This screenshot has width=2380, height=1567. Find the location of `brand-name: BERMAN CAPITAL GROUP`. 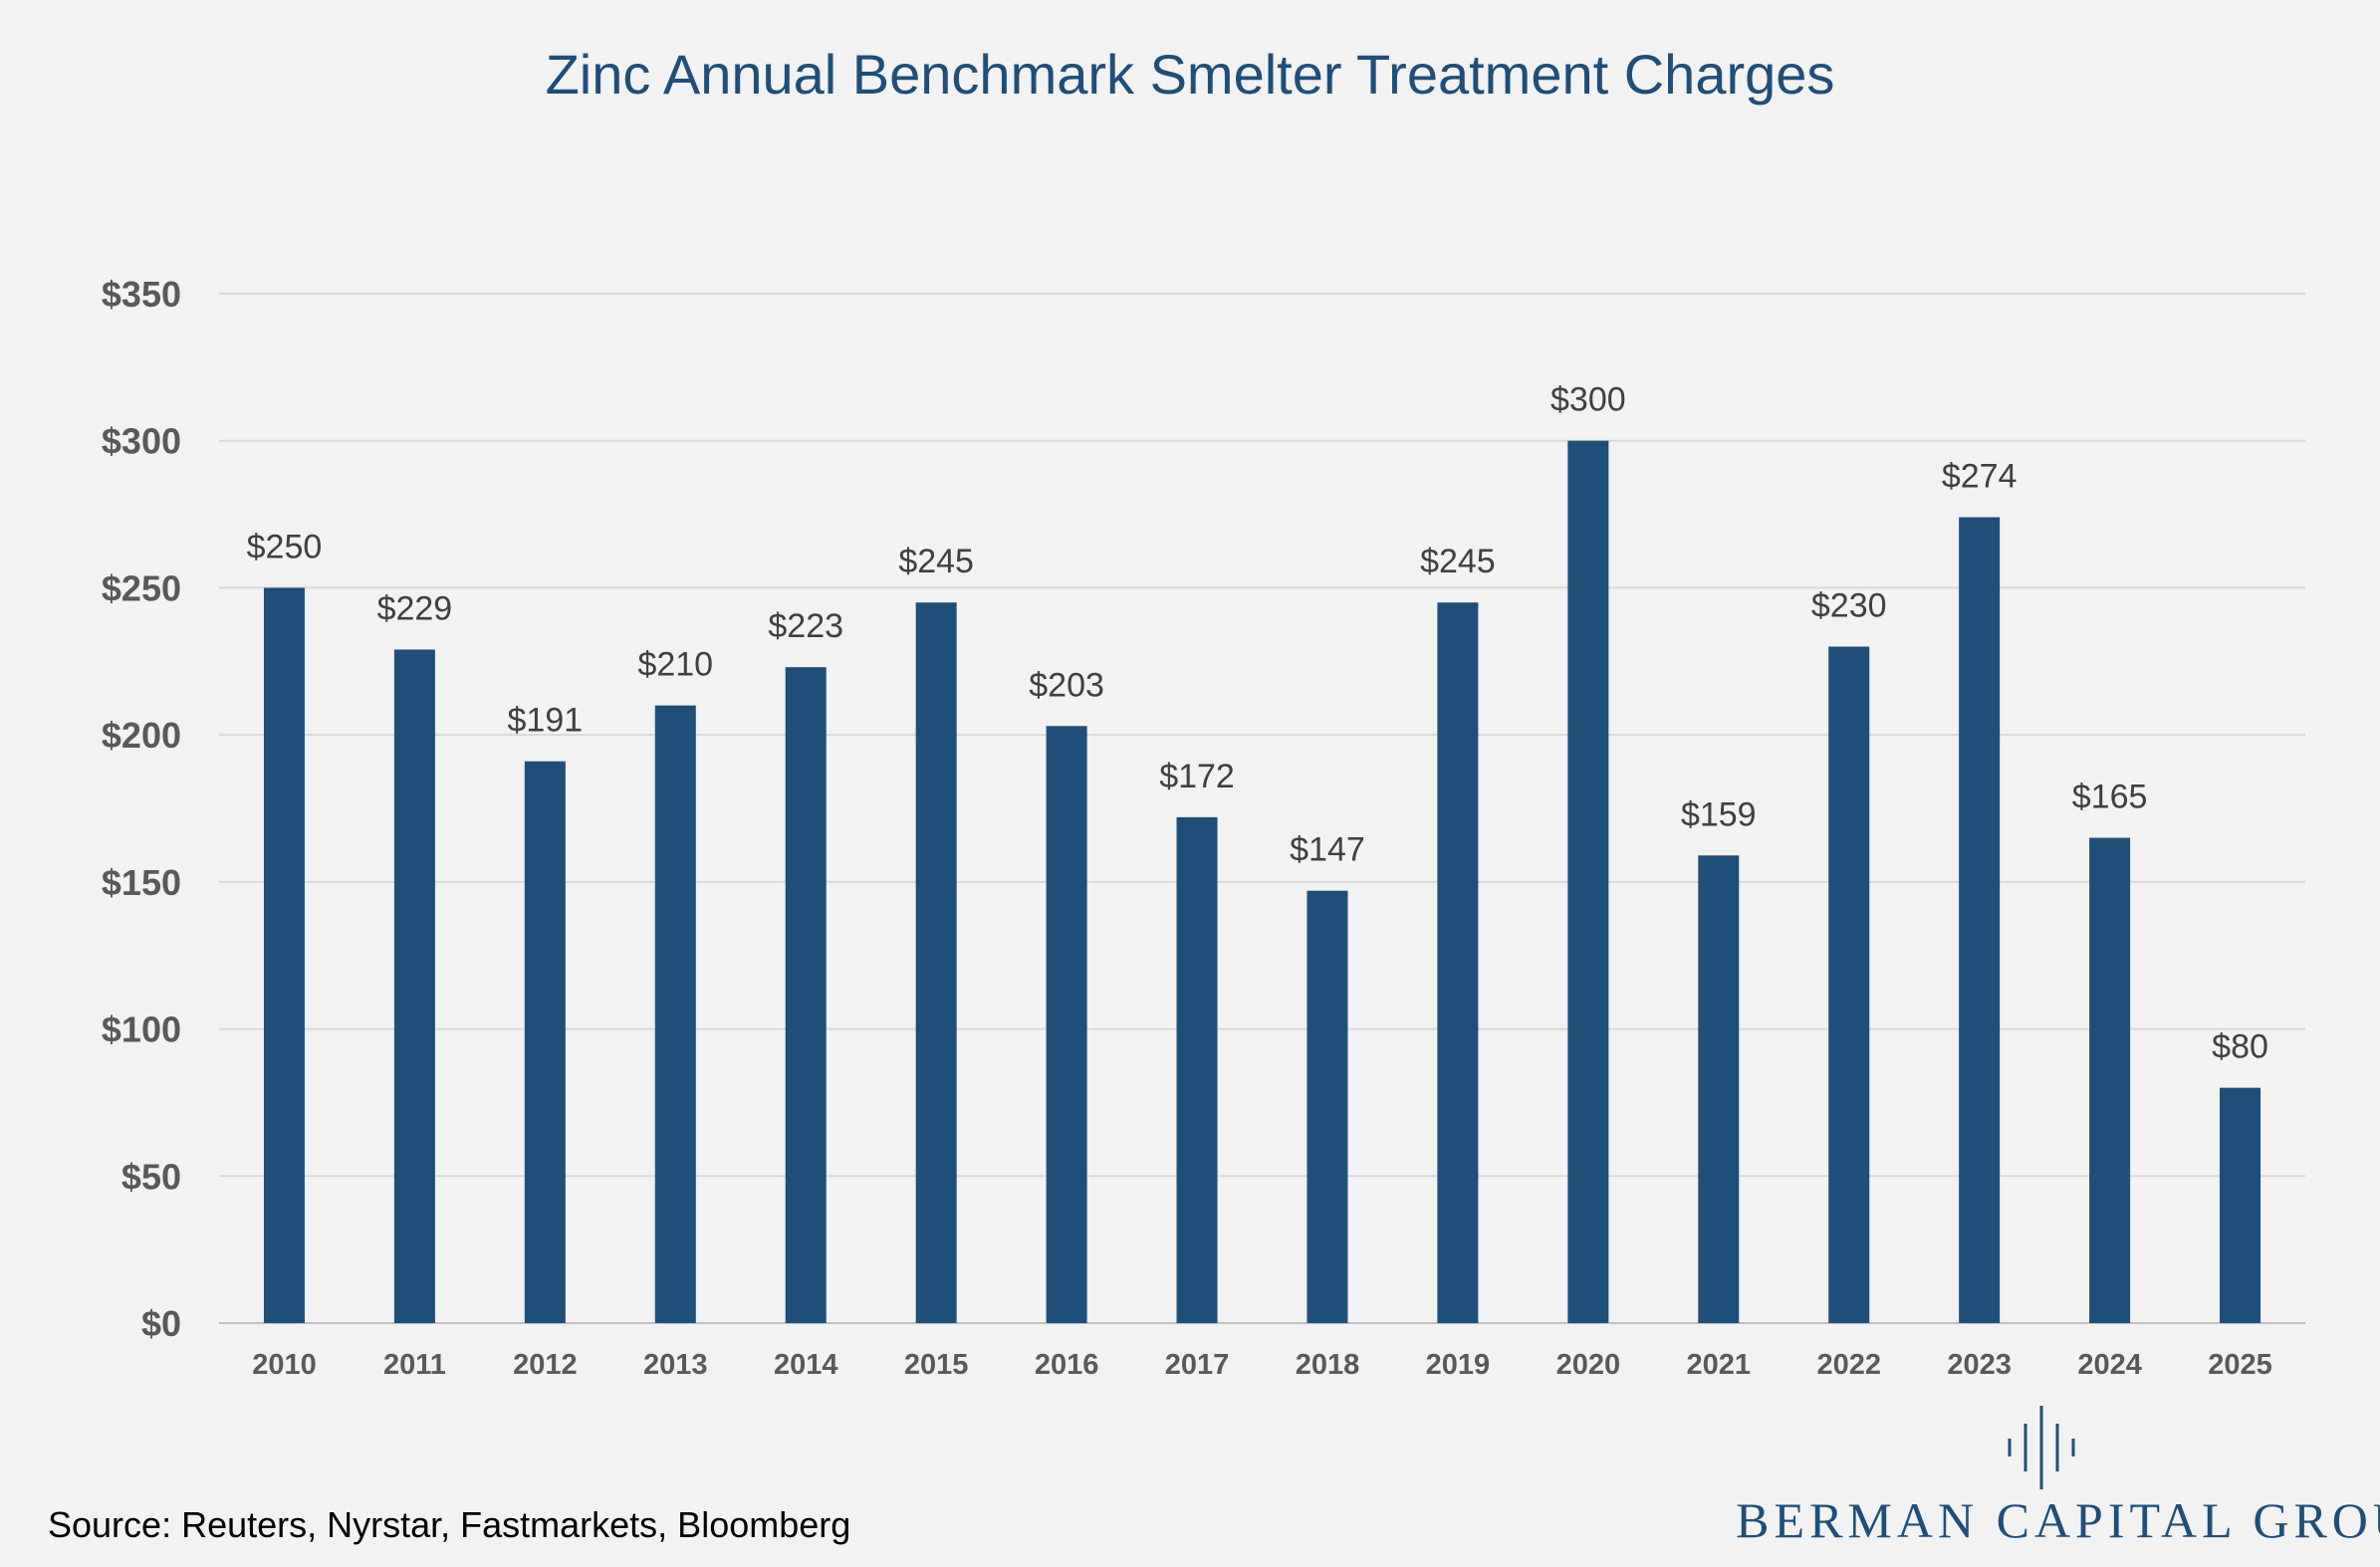

brand-name: BERMAN CAPITAL GROUP is located at coordinates (2058, 1520).